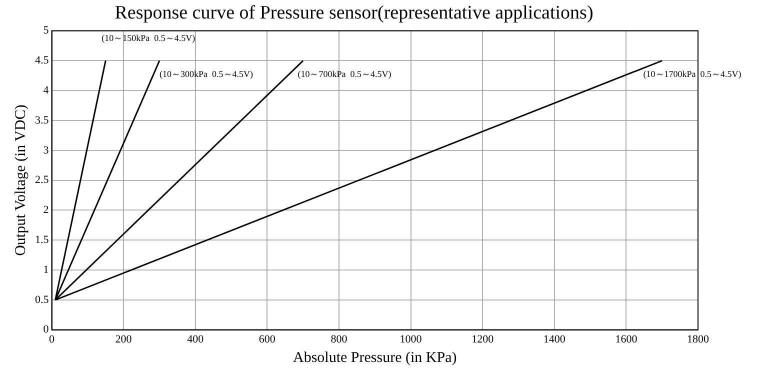 Image resolution: width=758 pixels, height=375 pixels. What do you see at coordinates (46, 210) in the screenshot?
I see `y-tick-label: 2` at bounding box center [46, 210].